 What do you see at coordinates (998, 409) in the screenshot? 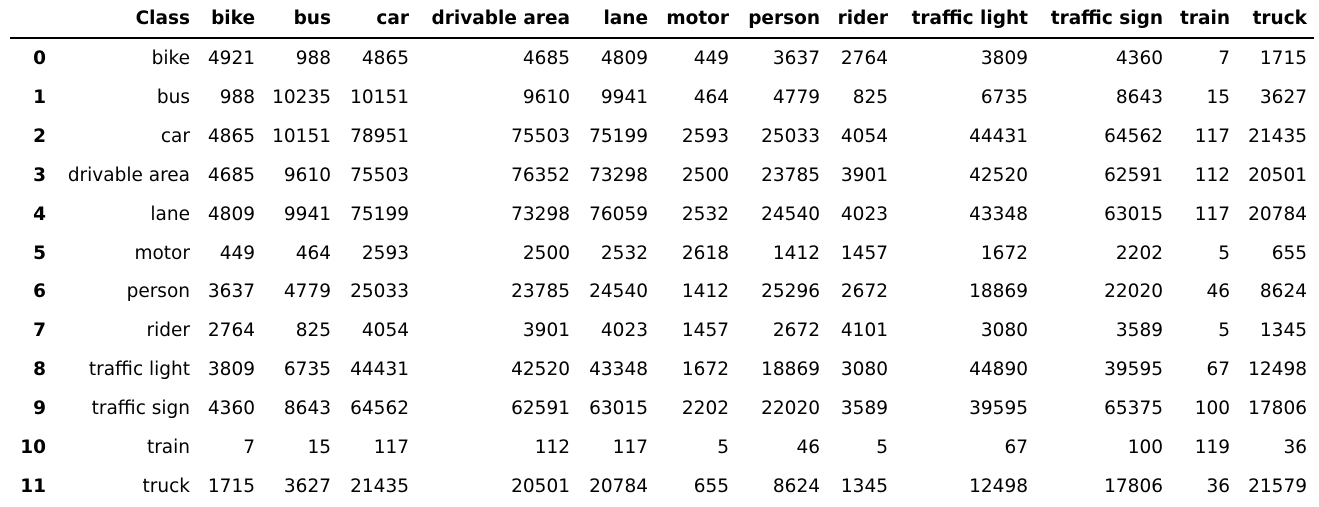
I see `cell-traffic-light: 39595` at bounding box center [998, 409].